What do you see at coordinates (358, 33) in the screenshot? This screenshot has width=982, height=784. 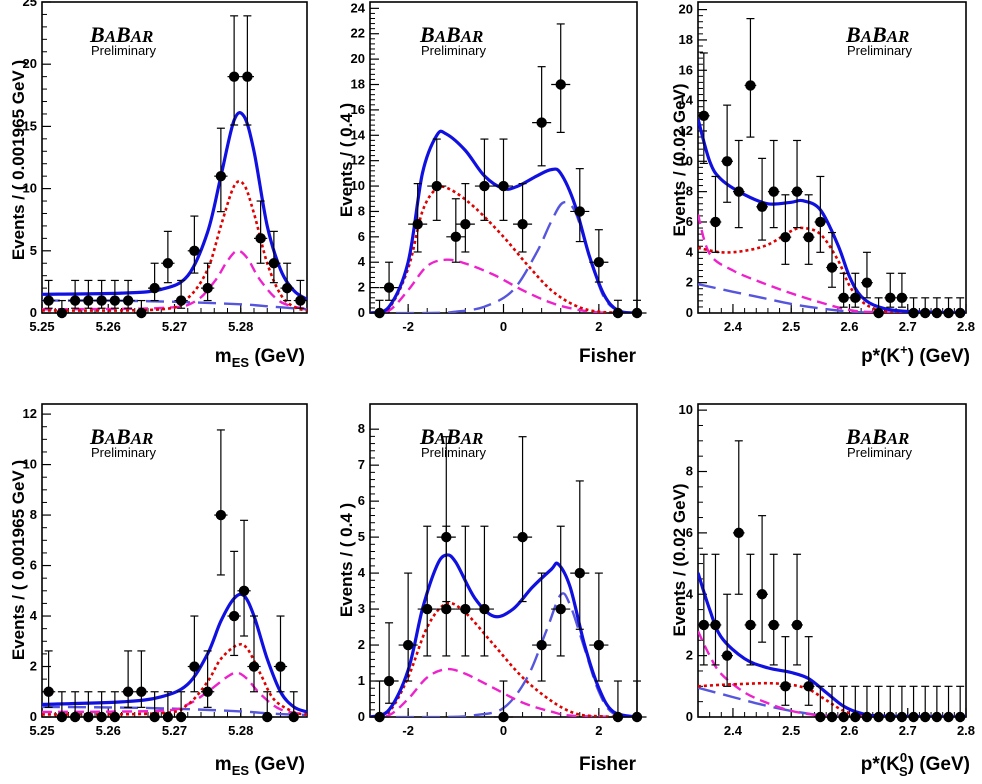 I see `y-tick-label: 22` at bounding box center [358, 33].